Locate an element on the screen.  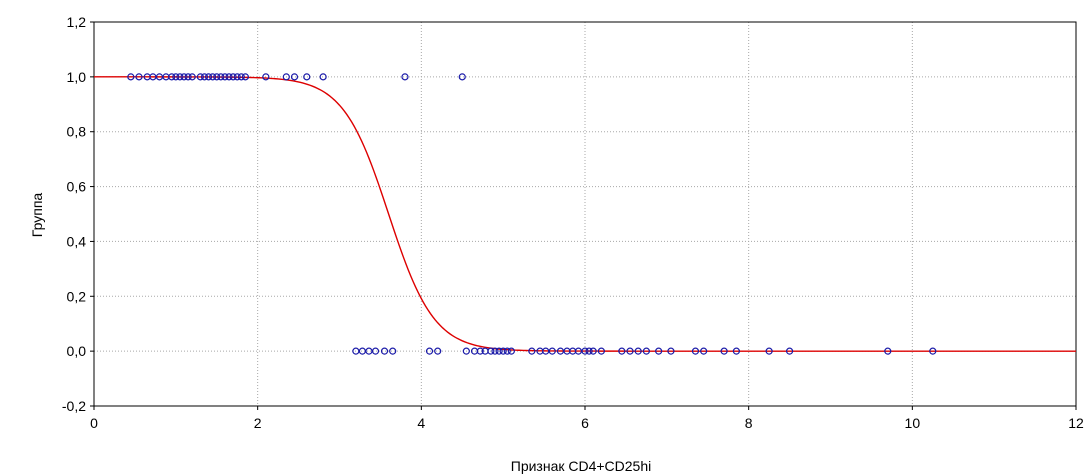
x-tick-label: 4 is located at coordinates (421, 423).